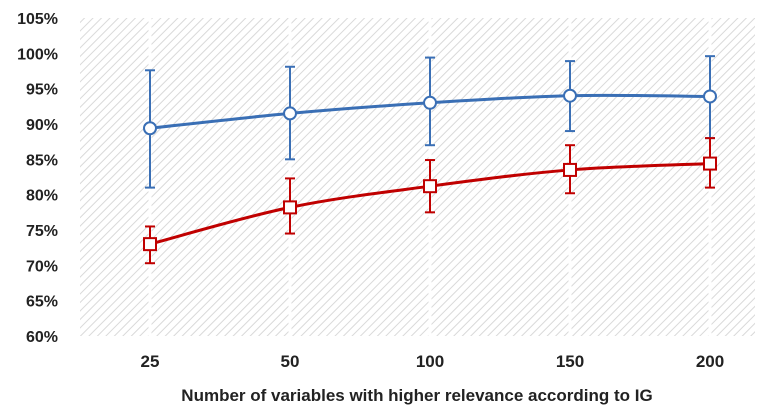 Image resolution: width=770 pixels, height=410 pixels. I want to click on y-tick-label: 70%, so click(42, 266).